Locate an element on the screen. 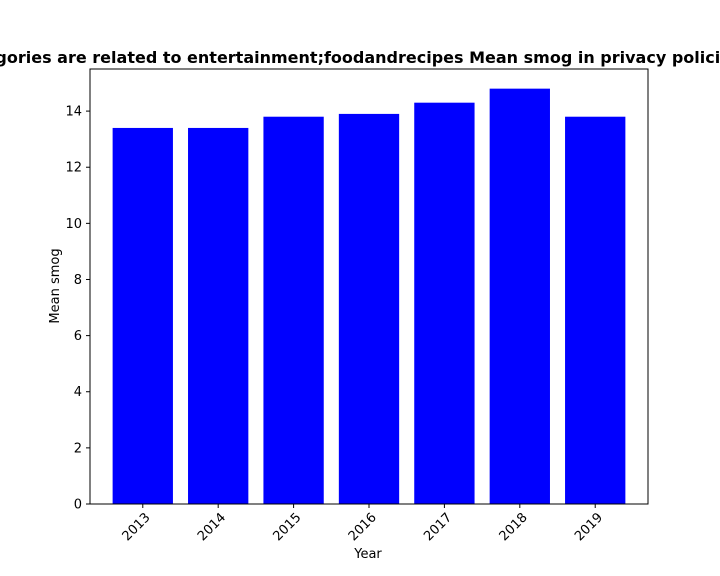 Image resolution: width=720 pixels, height=576 pixels. y-axis-ticks: 0 2 4 6 8 10 12 14 is located at coordinates (77, 309).